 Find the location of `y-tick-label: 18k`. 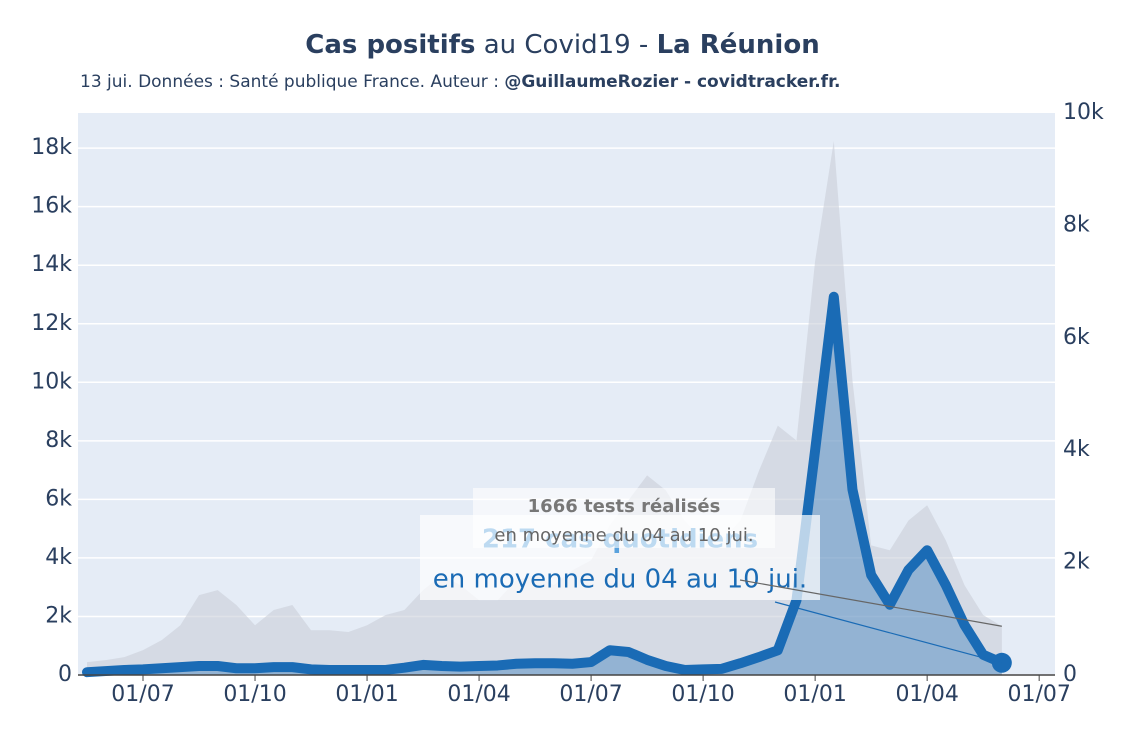

y-tick-label: 18k is located at coordinates (51, 147).